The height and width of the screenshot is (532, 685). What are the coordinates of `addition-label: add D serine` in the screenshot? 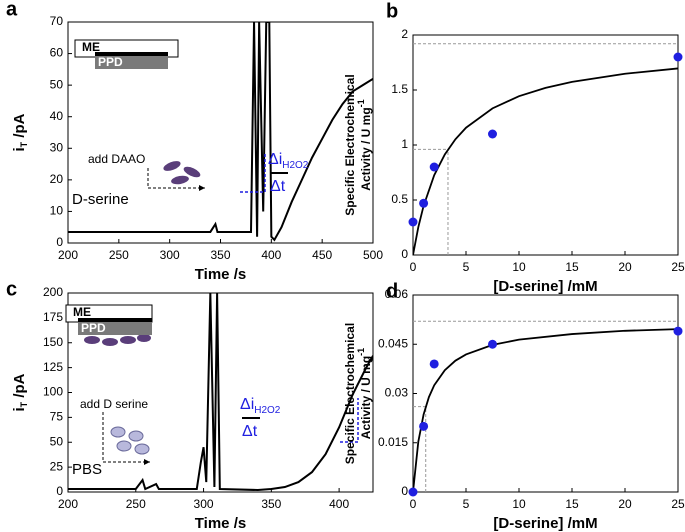 It's located at (114, 404).